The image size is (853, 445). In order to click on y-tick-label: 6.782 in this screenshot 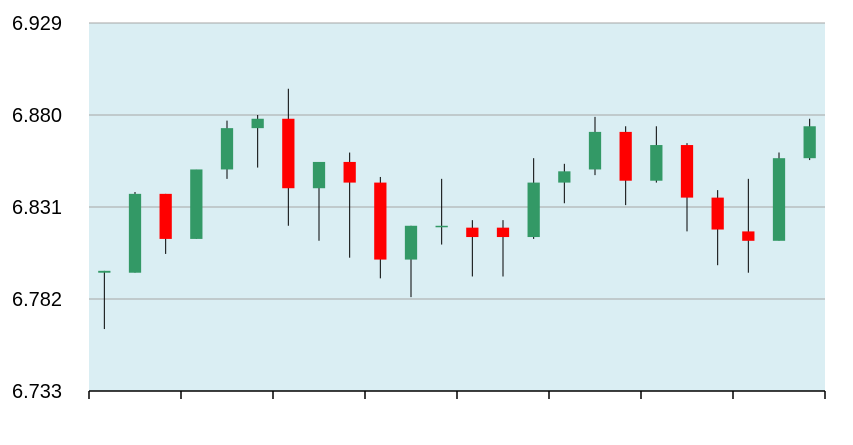, I will do `click(37, 300)`.